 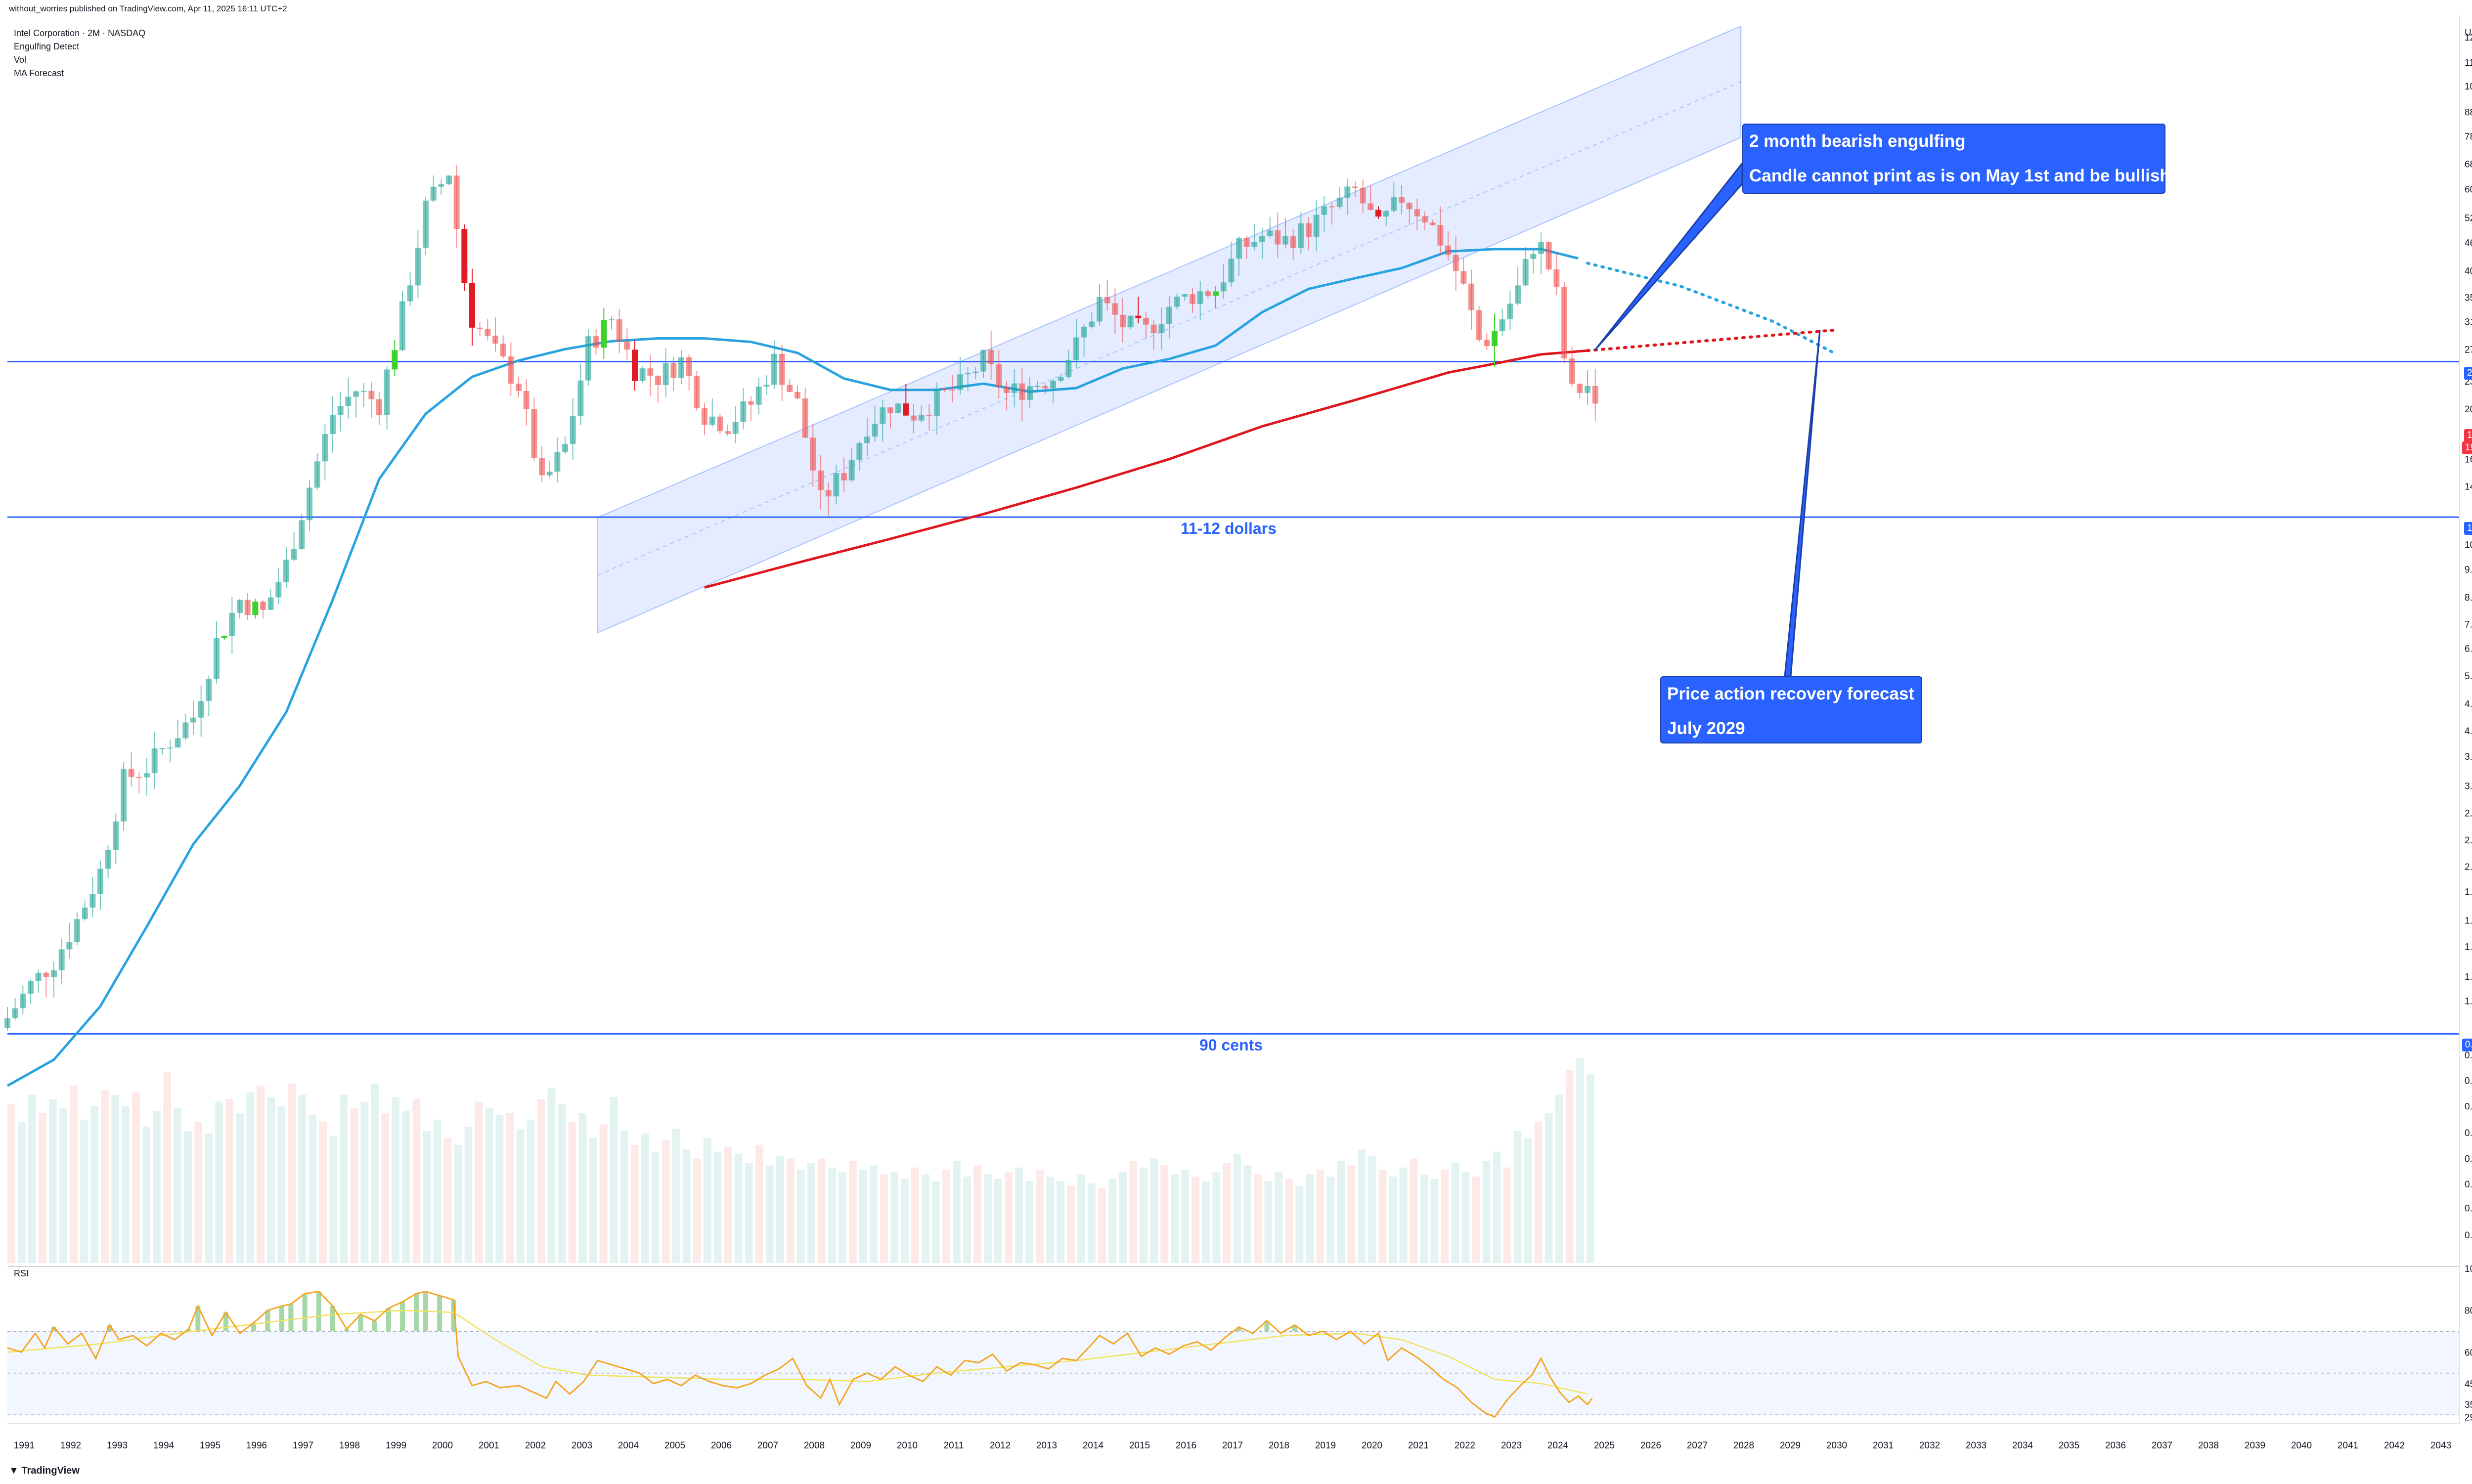 What do you see at coordinates (1231, 1045) in the screenshot?
I see `level-label-low: 90 cents` at bounding box center [1231, 1045].